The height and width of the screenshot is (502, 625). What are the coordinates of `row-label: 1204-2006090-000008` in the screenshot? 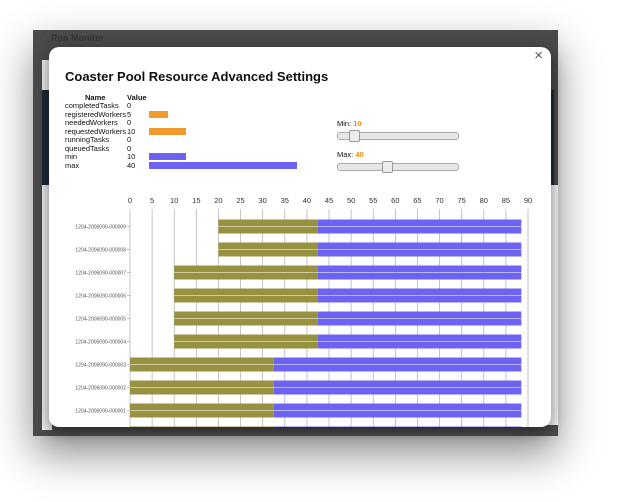 It's located at (100, 251).